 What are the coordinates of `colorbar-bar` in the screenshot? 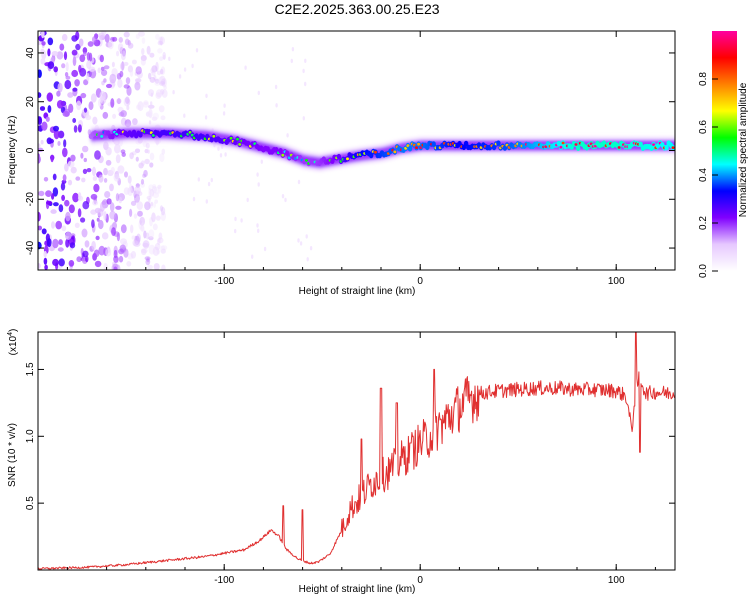 It's located at (724, 151).